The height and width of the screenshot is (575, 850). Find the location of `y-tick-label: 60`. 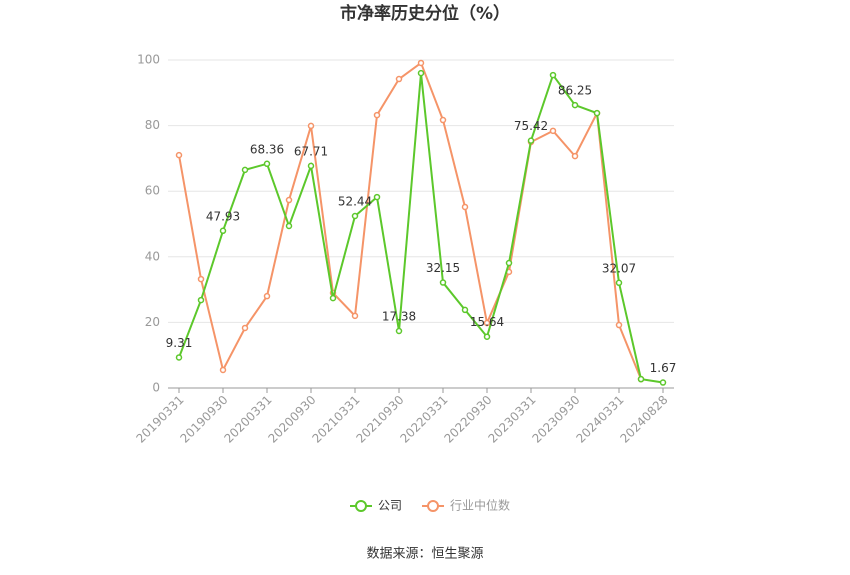

y-tick-label: 60 is located at coordinates (152, 191).